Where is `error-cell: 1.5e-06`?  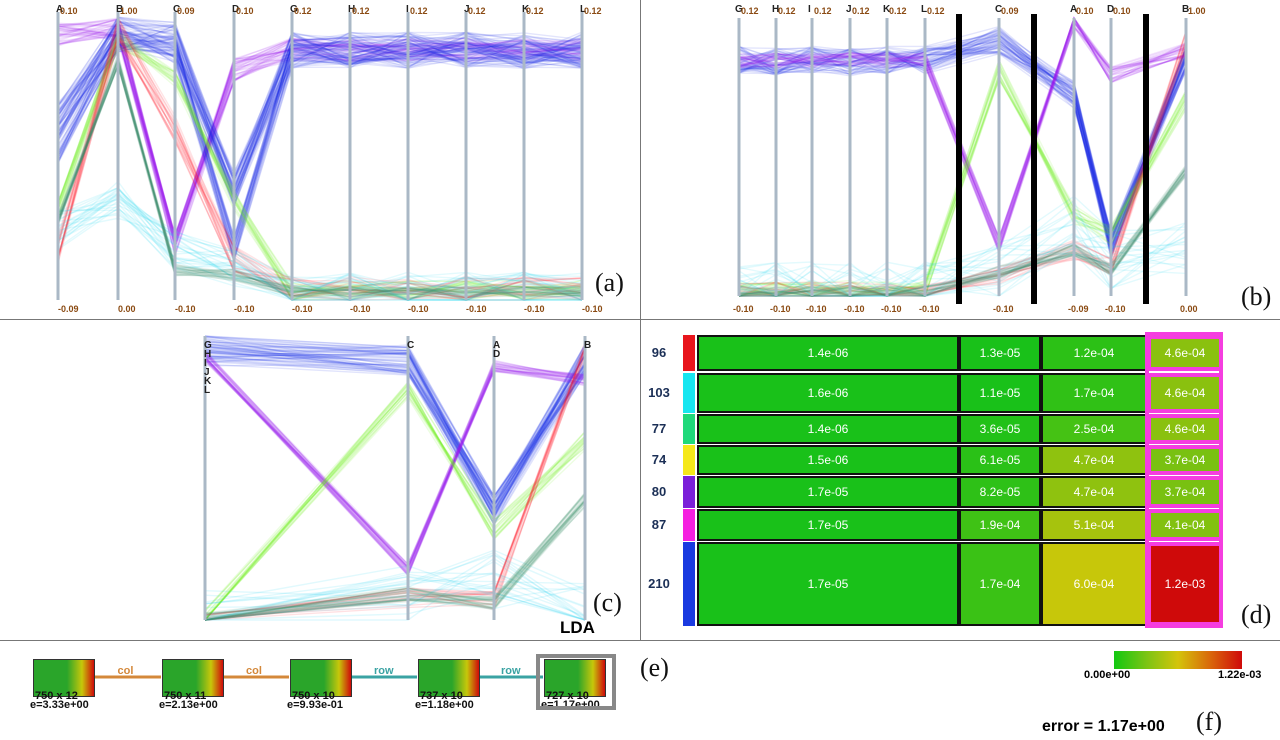
error-cell: 1.5e-06 is located at coordinates (828, 460).